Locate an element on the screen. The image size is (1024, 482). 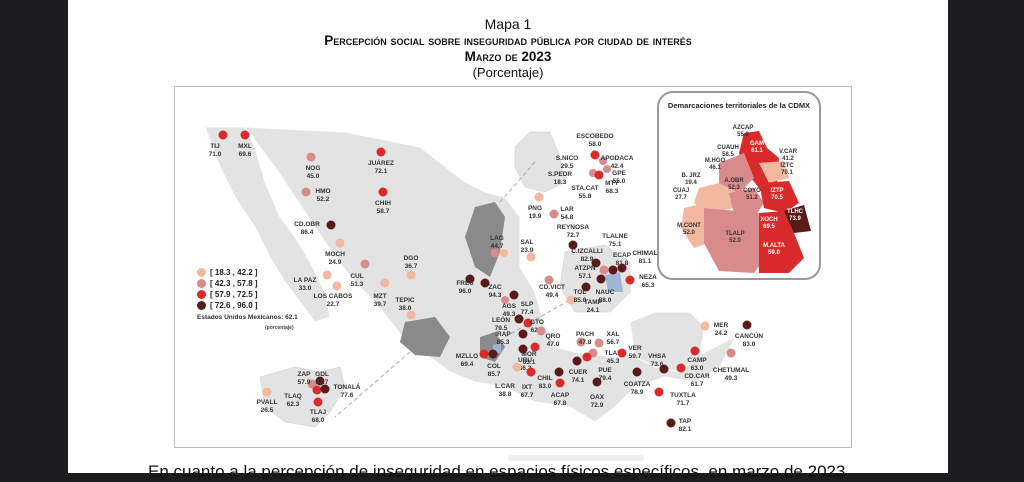
district-iztp: IZTP 70.5 is located at coordinates (777, 194).